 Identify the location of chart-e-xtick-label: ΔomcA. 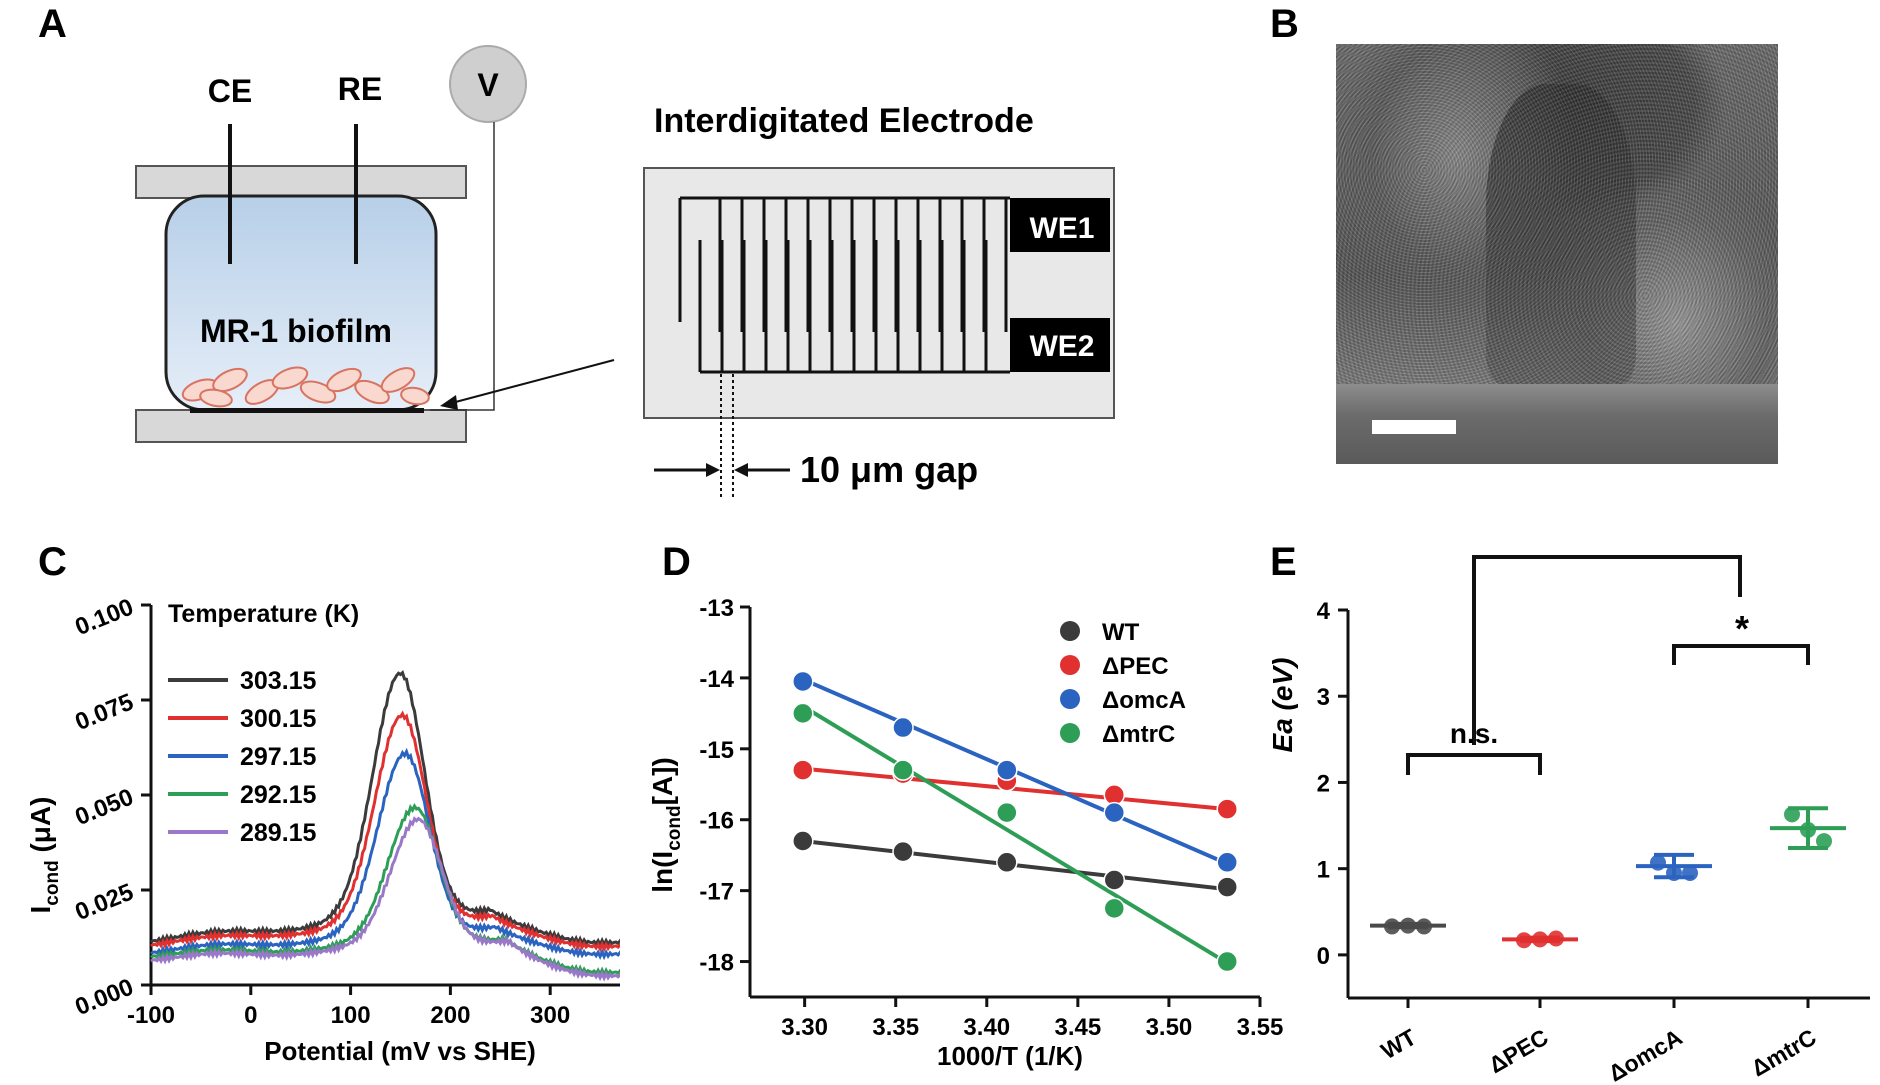
(1645, 1054).